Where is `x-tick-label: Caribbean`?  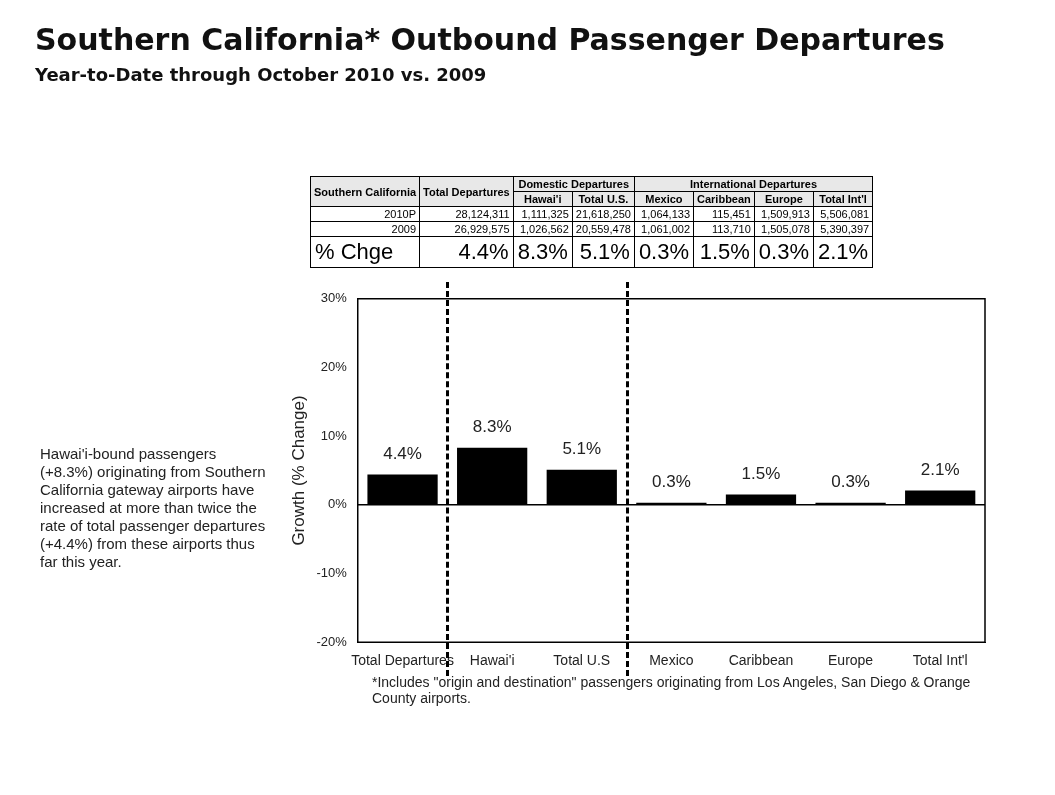 x-tick-label: Caribbean is located at coordinates (761, 660).